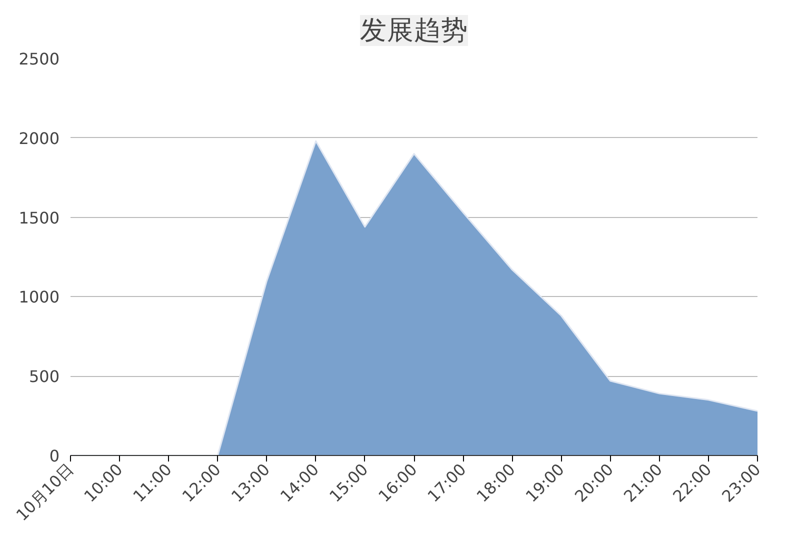  Describe the element at coordinates (44, 376) in the screenshot. I see `y-tick-label: 500` at that location.